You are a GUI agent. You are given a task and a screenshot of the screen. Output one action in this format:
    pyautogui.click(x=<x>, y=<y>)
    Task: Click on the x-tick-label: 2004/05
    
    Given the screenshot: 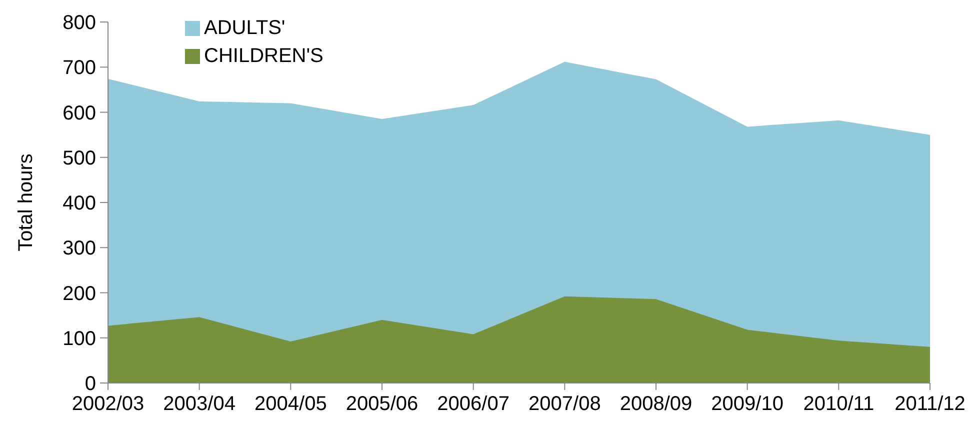 What is the action you would take?
    pyautogui.click(x=290, y=404)
    